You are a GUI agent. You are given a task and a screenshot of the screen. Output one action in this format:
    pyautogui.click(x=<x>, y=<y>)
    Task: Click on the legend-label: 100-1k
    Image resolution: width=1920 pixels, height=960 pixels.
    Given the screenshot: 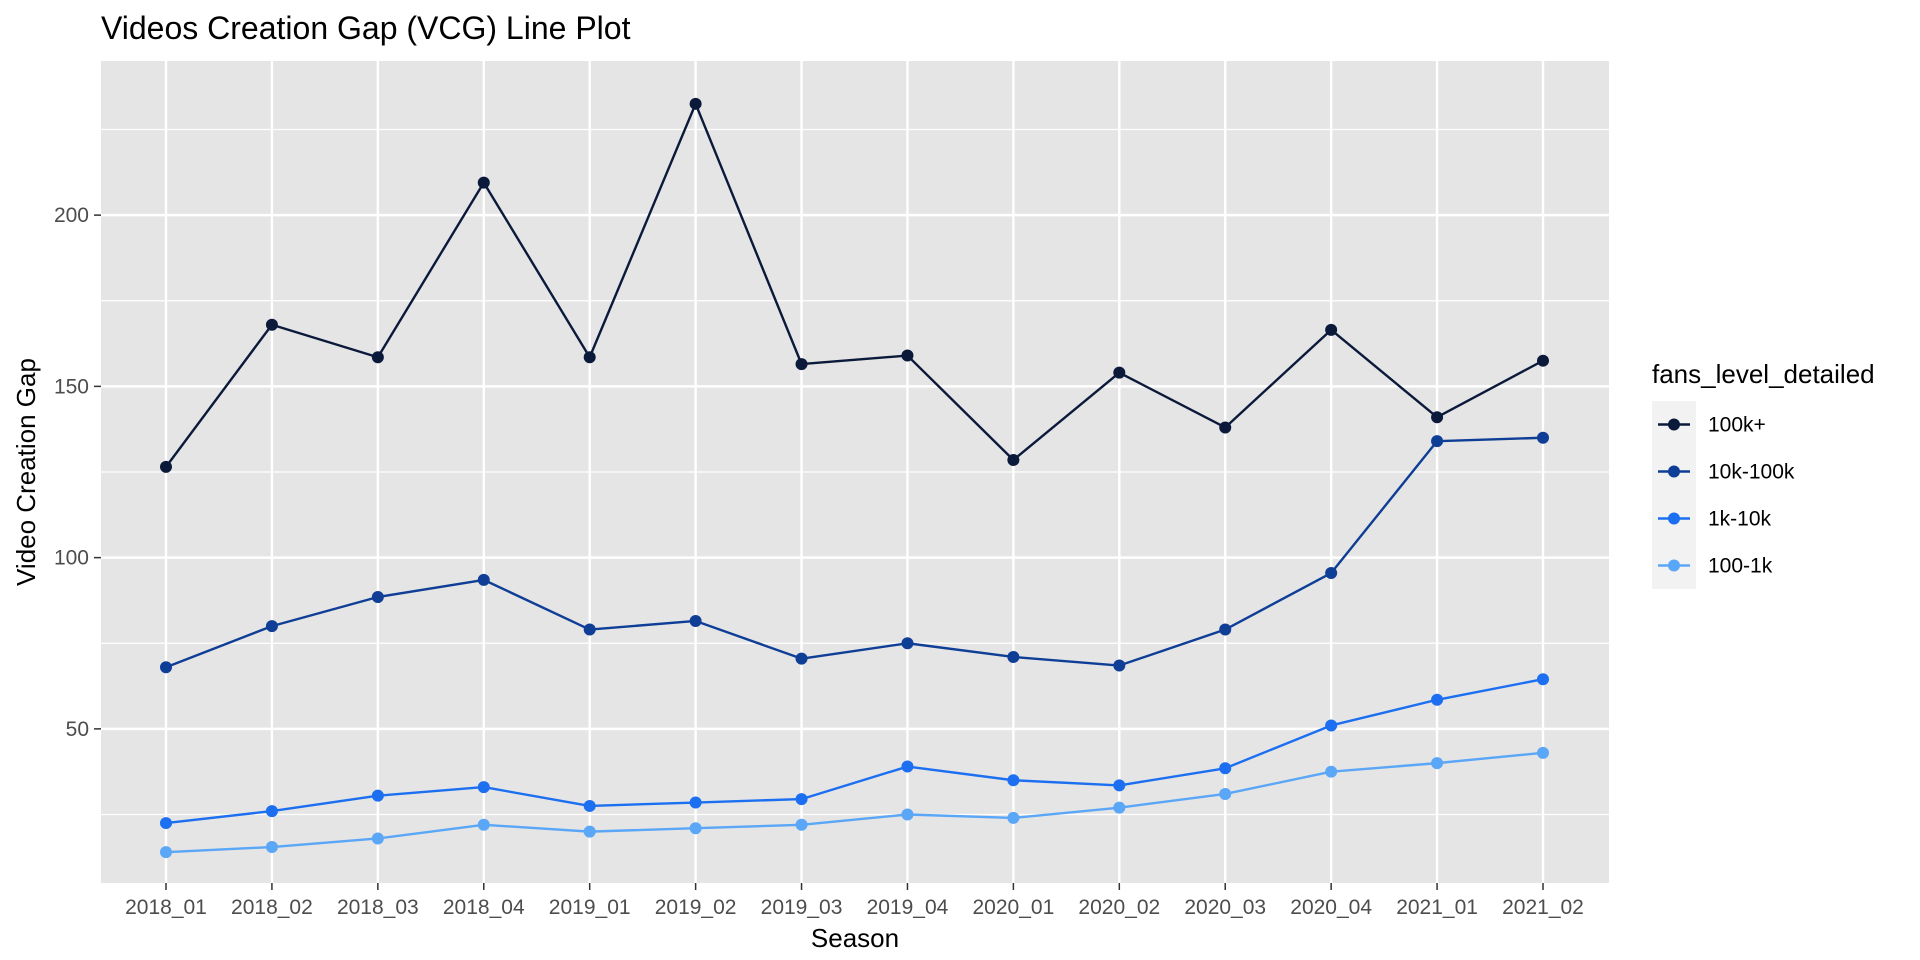 What is the action you would take?
    pyautogui.click(x=1740, y=566)
    